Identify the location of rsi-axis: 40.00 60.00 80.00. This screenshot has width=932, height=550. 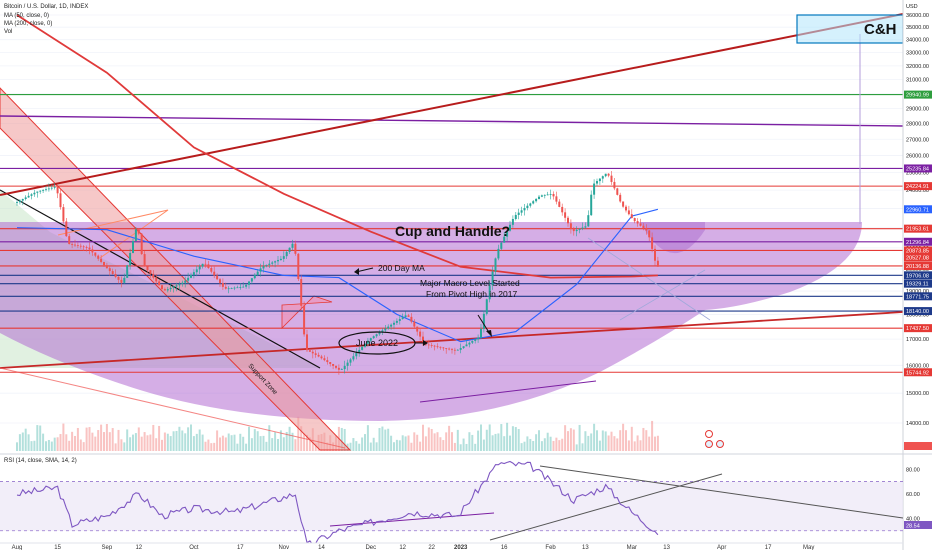
(913, 494).